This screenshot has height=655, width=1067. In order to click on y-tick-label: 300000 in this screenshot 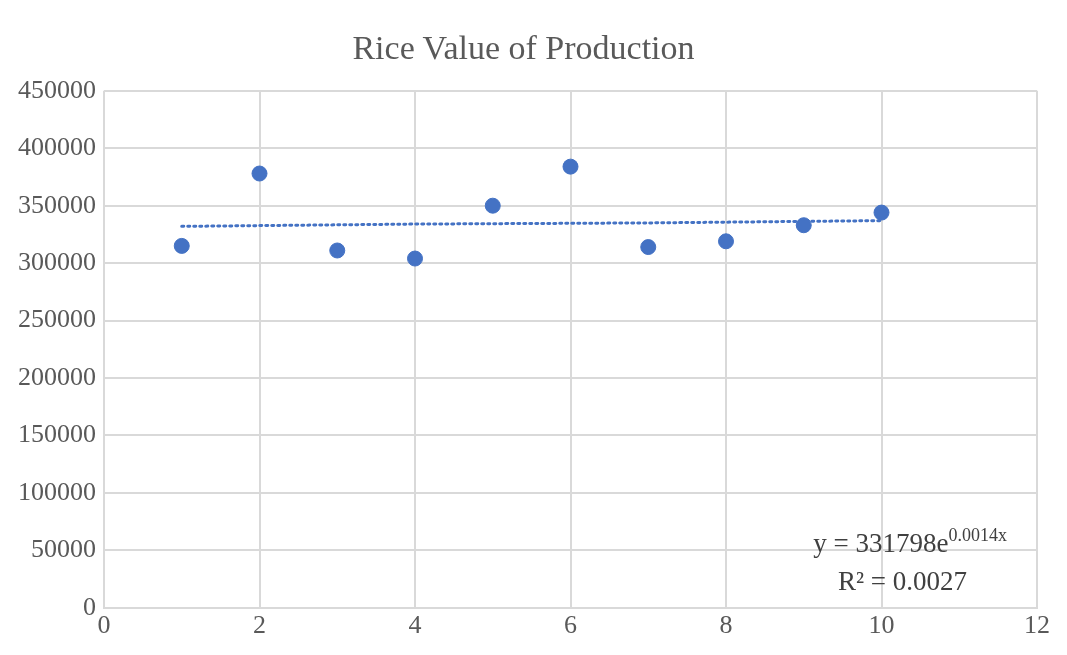, I will do `click(57, 261)`.